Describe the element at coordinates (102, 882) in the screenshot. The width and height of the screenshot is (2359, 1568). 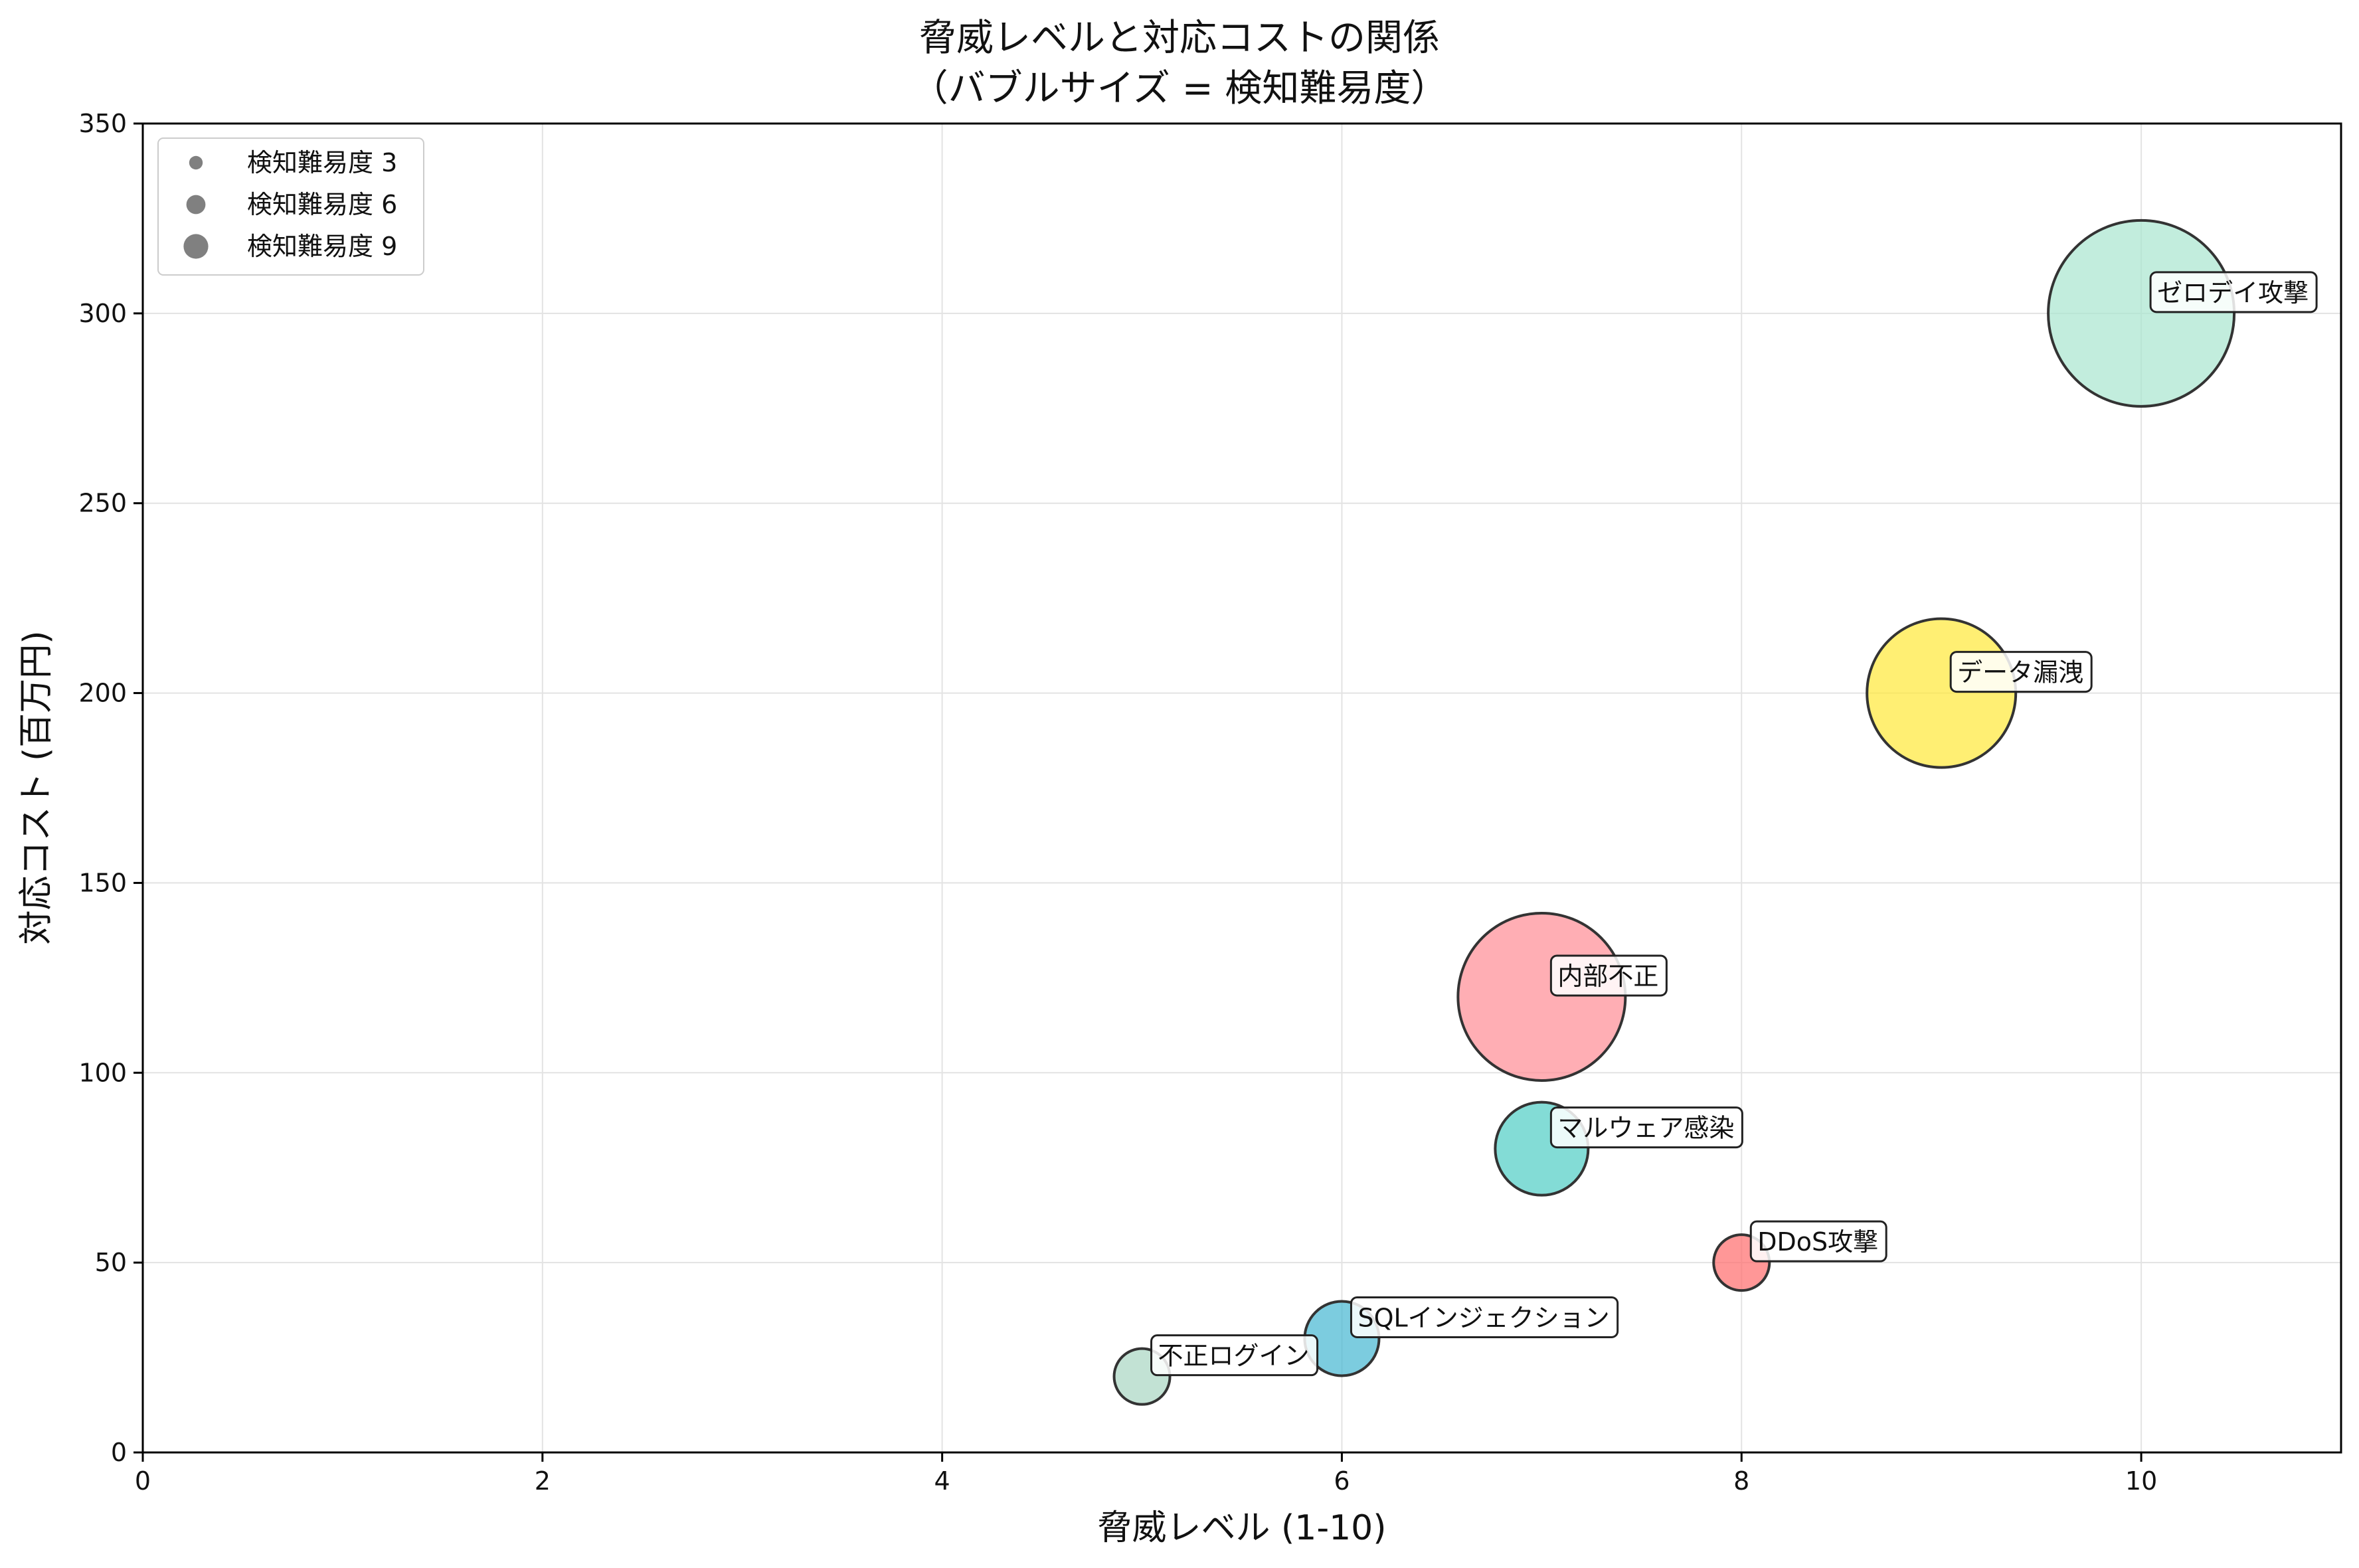
I see `y-tick-label: 150` at that location.